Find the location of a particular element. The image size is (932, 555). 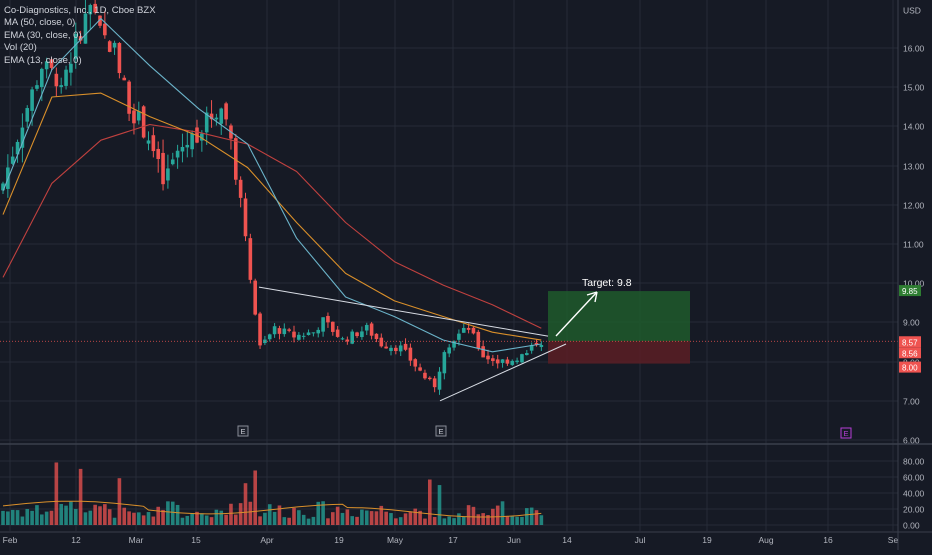

legend-ema13: EMA (13, close, 0) is located at coordinates (43, 60).